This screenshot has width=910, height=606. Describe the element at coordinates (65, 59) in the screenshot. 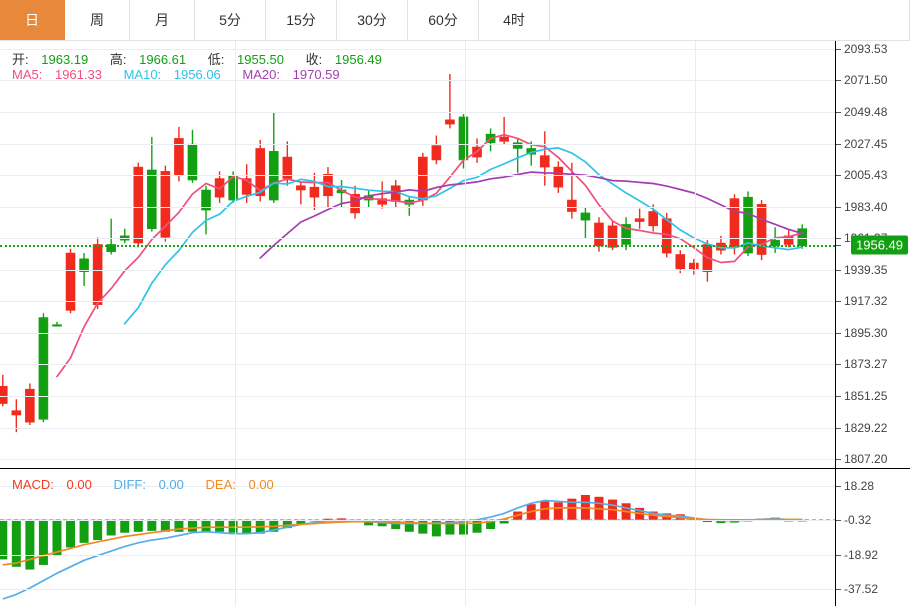

I see `open-value: 1963.19` at that location.